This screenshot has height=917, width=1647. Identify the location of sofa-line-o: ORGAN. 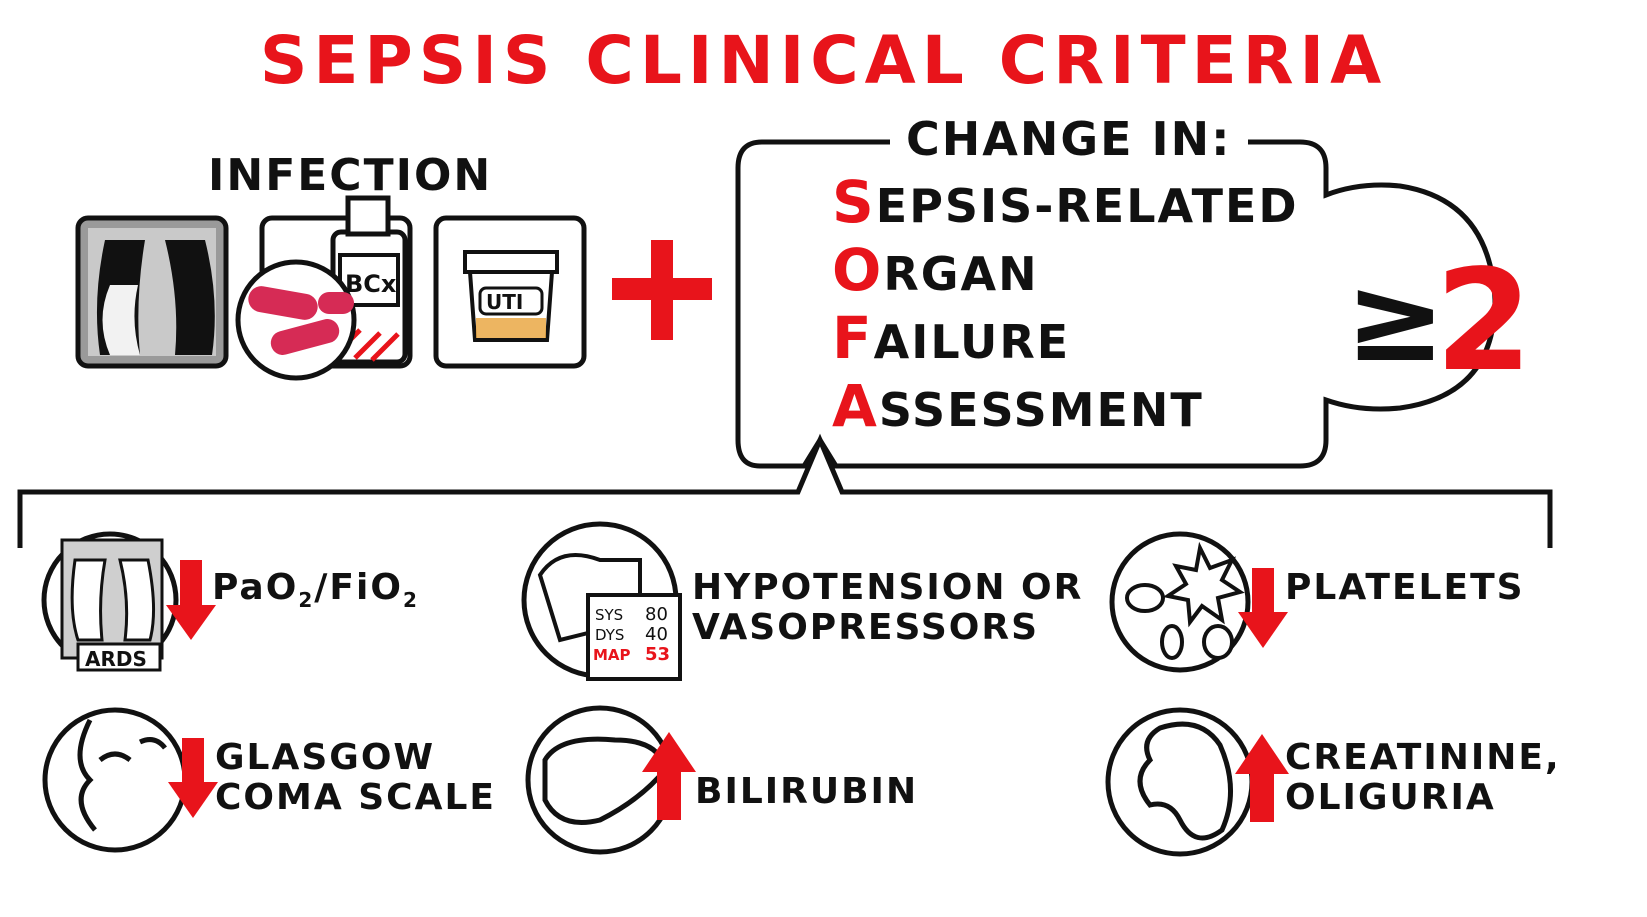
(935, 270).